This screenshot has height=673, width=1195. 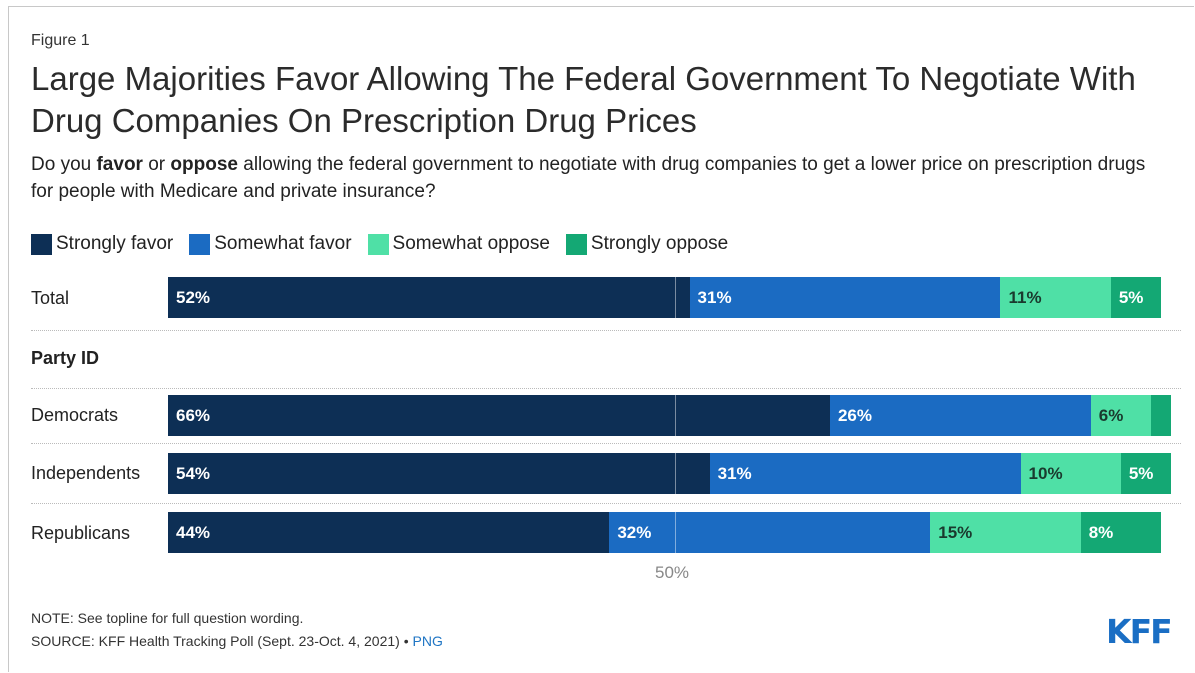 I want to click on figure-label: Figure 1, so click(x=60, y=40).